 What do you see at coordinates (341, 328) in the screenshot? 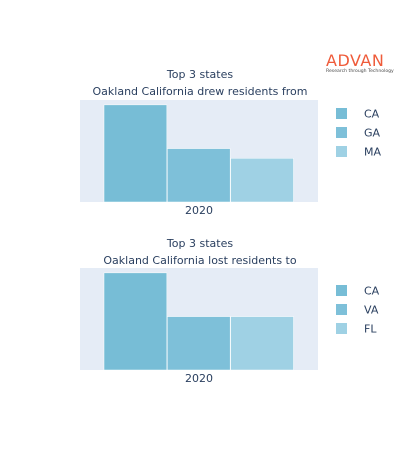
I see `chart-2-legend-swatch-fl` at bounding box center [341, 328].